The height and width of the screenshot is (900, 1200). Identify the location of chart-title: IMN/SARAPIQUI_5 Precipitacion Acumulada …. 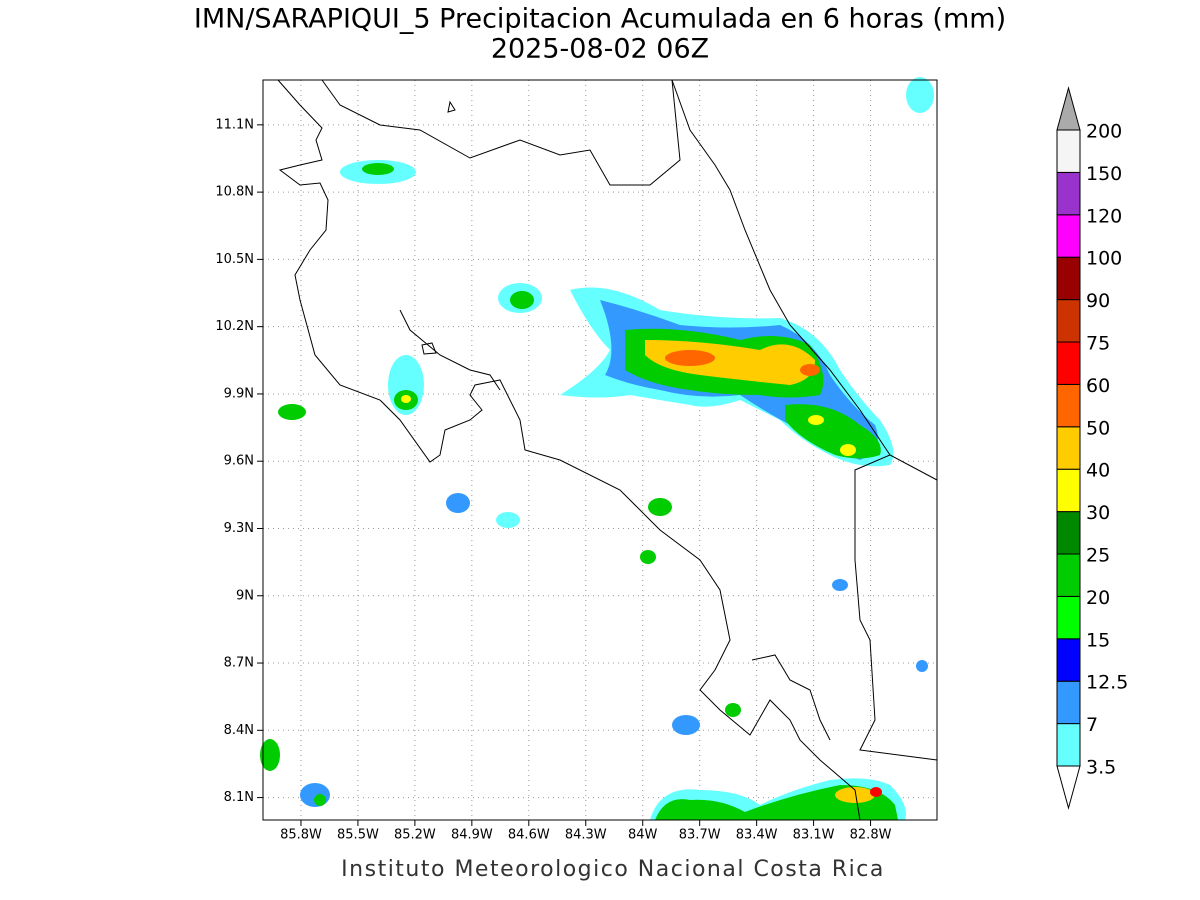
(600, 19).